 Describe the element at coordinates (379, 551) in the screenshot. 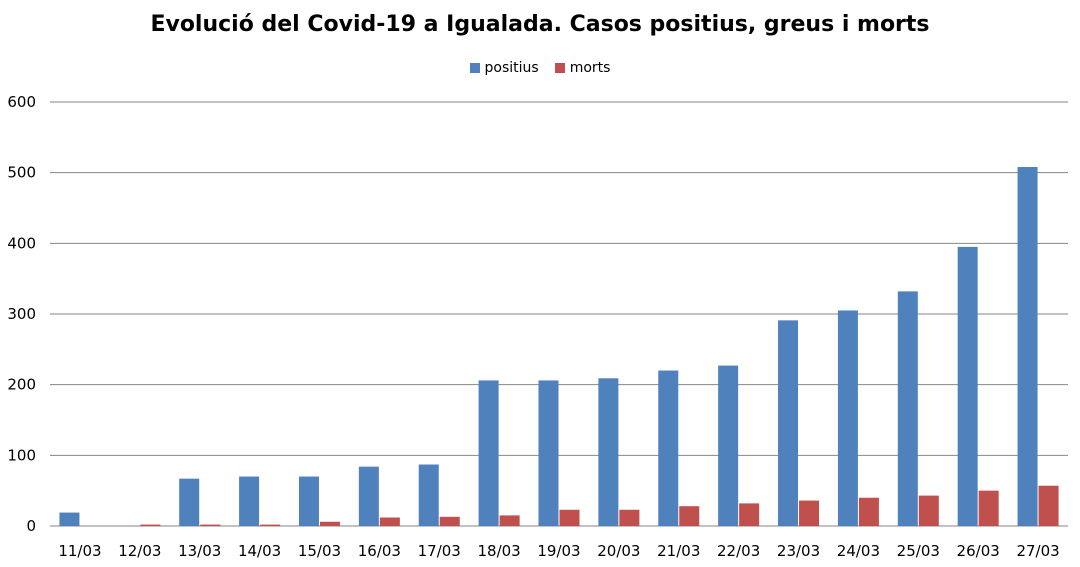

I see `x-tick-label: 16/03` at that location.